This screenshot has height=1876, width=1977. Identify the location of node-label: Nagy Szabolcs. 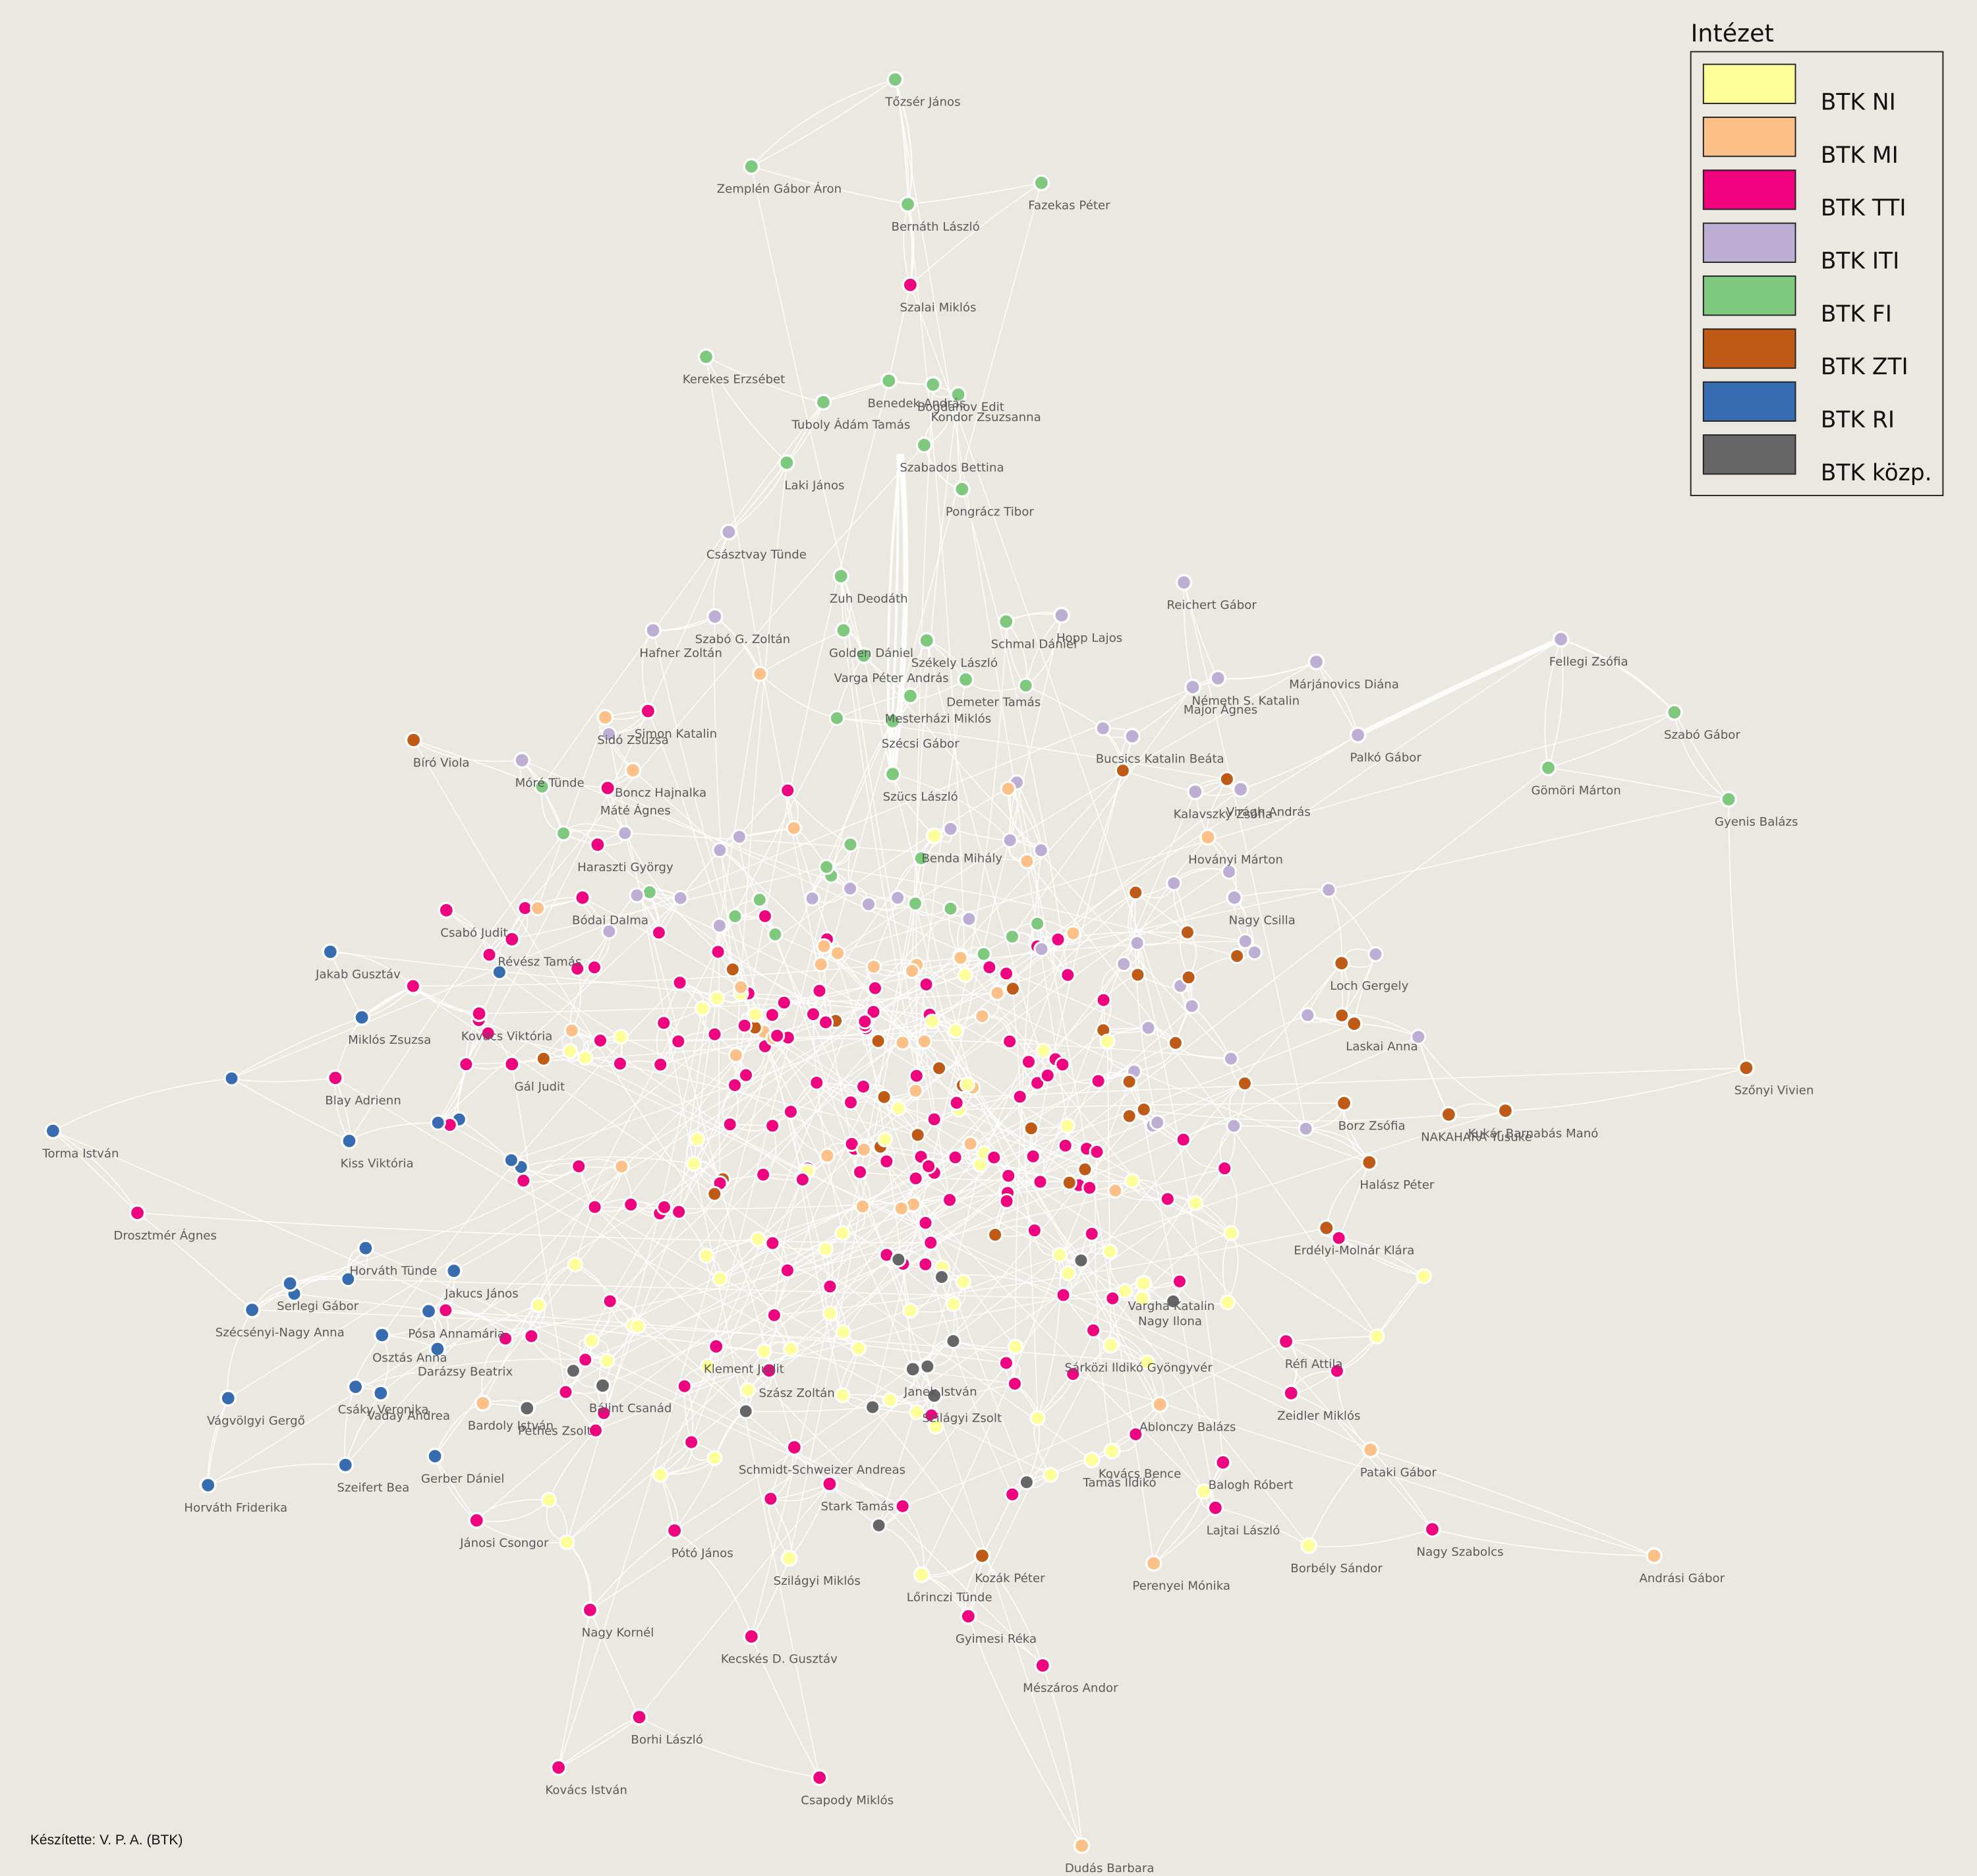
(1461, 1552).